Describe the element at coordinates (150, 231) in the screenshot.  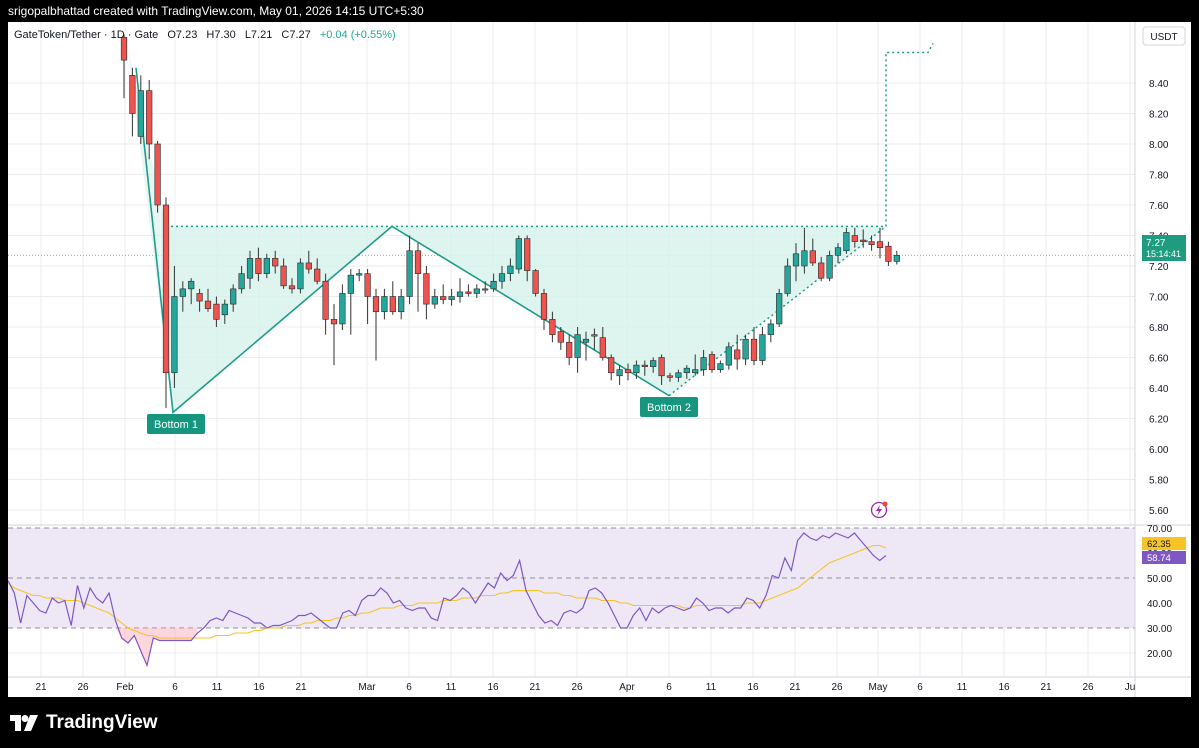
I see `pattern-fill-drop` at that location.